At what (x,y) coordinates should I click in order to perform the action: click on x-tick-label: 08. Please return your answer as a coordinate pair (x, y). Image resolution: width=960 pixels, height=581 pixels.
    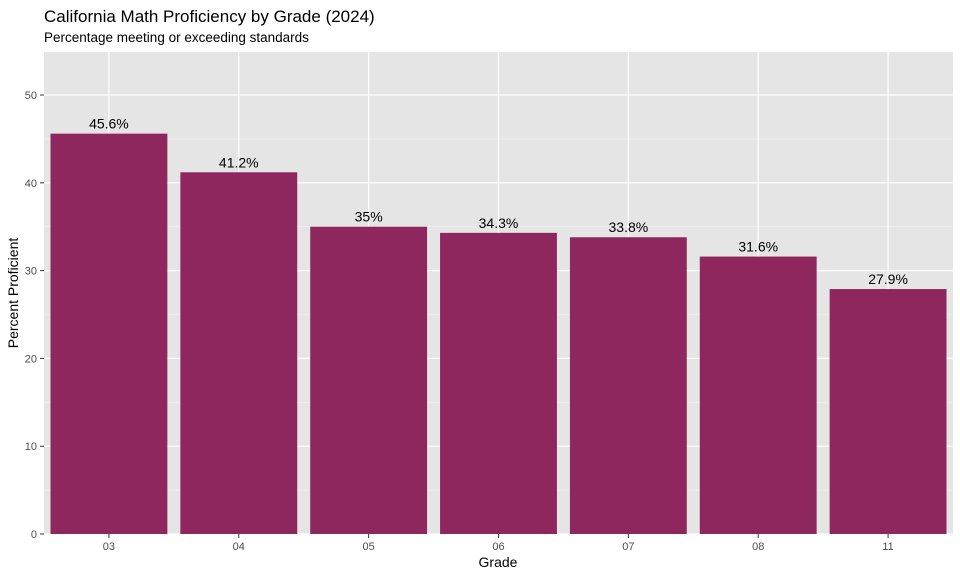
    Looking at the image, I should click on (758, 547).